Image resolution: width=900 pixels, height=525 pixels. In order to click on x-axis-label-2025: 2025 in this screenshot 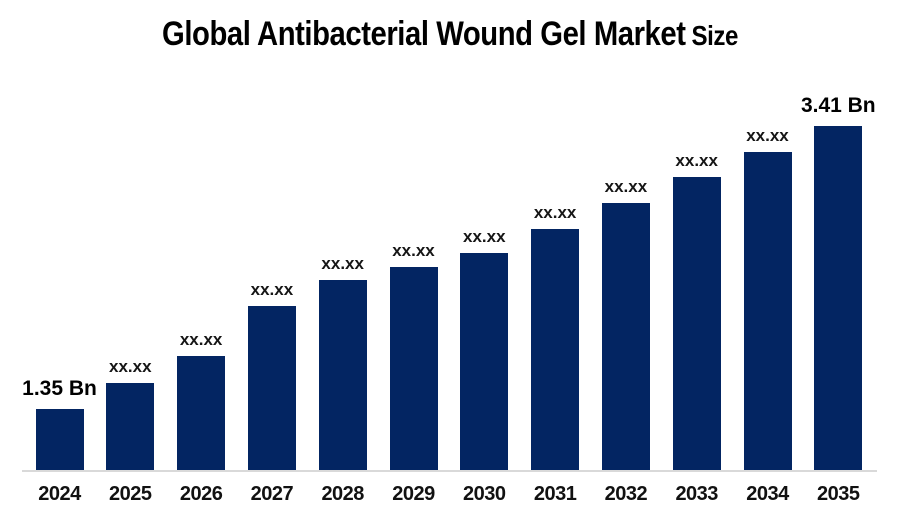, I will do `click(130, 494)`.